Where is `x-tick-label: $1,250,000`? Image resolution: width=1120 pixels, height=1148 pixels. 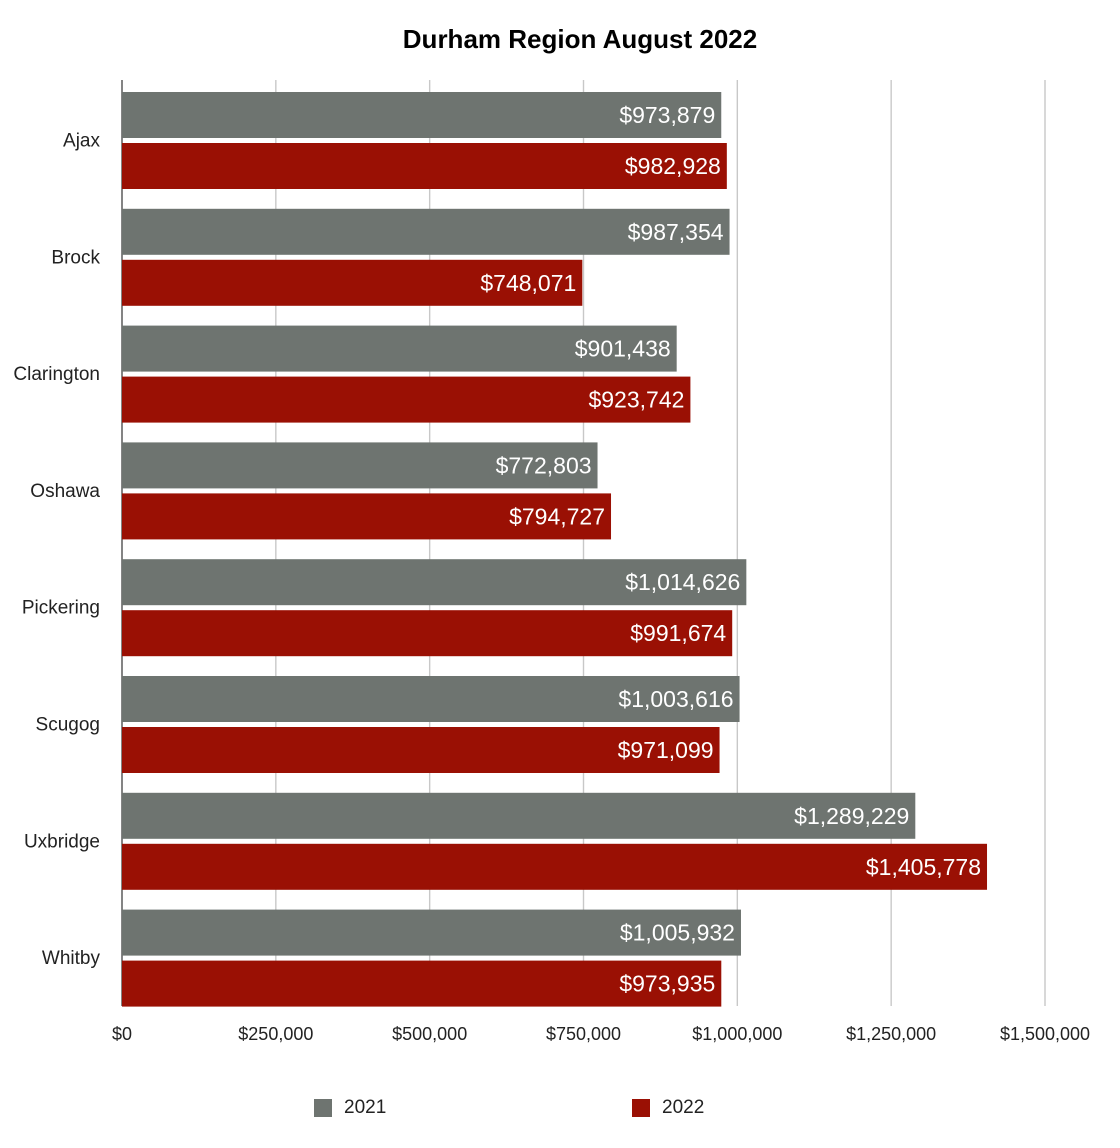
x-tick-label: $1,250,000 is located at coordinates (891, 1034).